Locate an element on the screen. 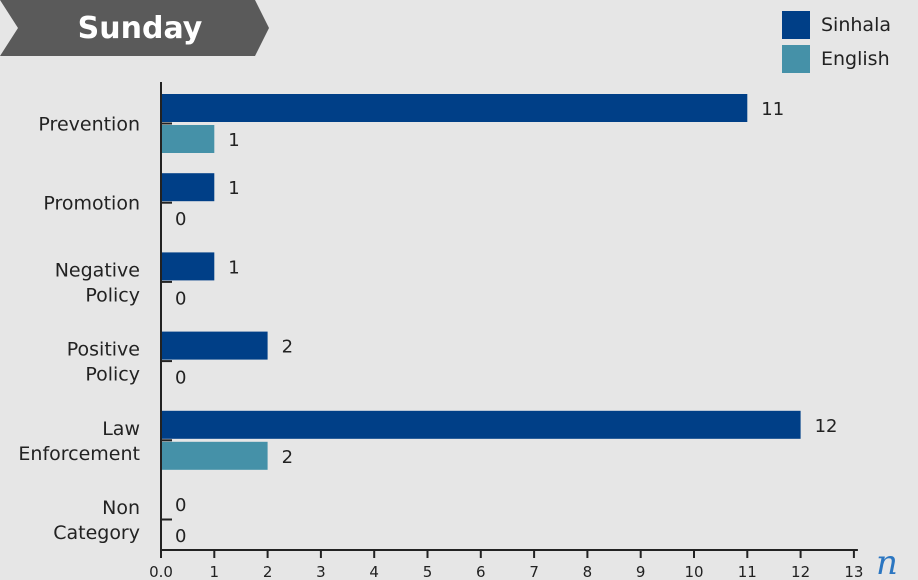  x-tick-label-3: 3 is located at coordinates (321, 571).